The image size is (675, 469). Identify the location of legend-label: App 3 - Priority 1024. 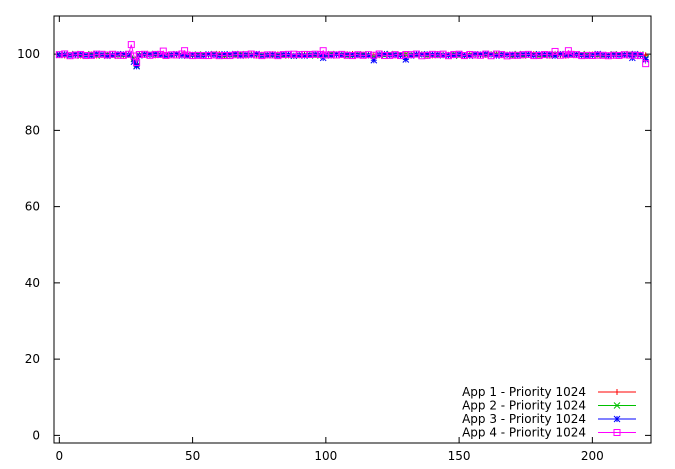
(524, 419).